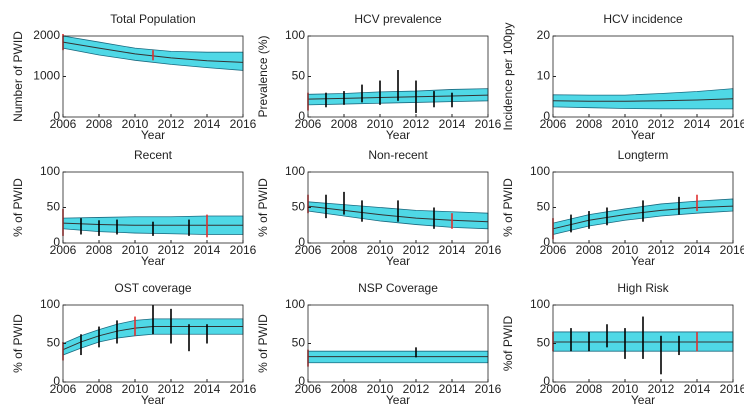 The height and width of the screenshot is (420, 744). What do you see at coordinates (398, 19) in the screenshot?
I see `chart-title: HCV prevalence` at bounding box center [398, 19].